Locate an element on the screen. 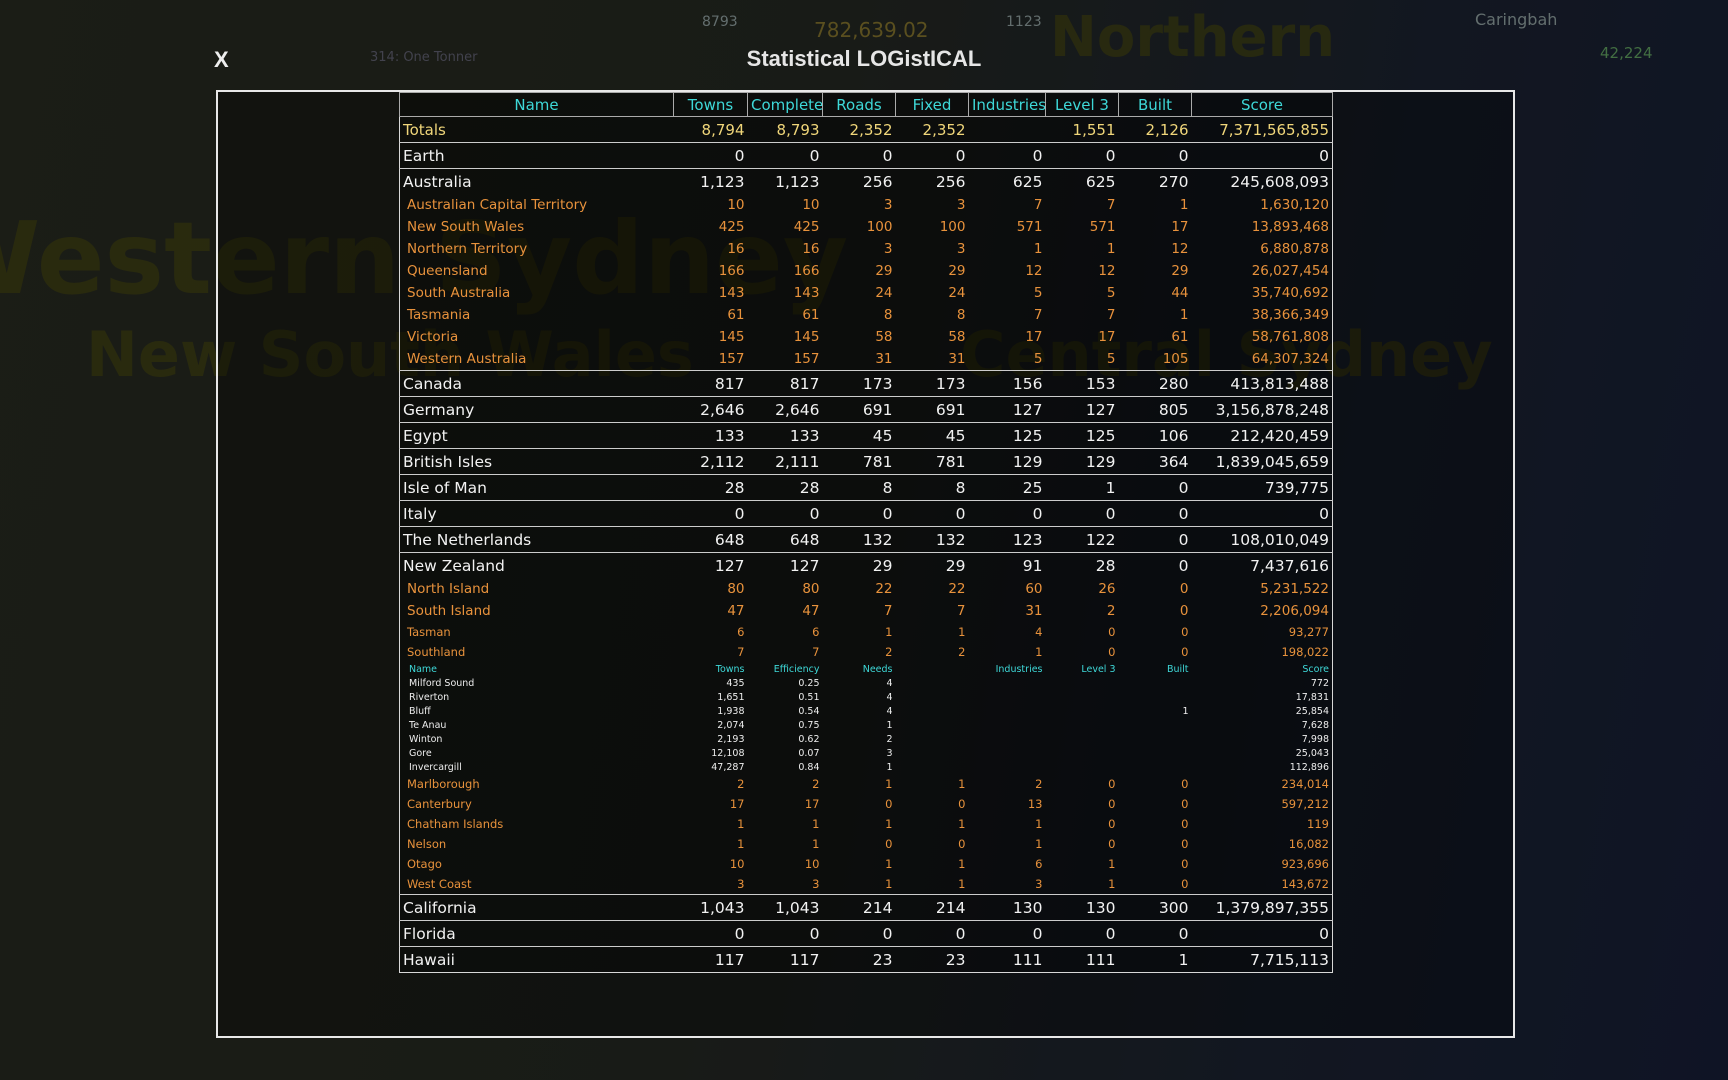 This screenshot has height=1080, width=1728. column-header: Level 3 is located at coordinates (1082, 104).